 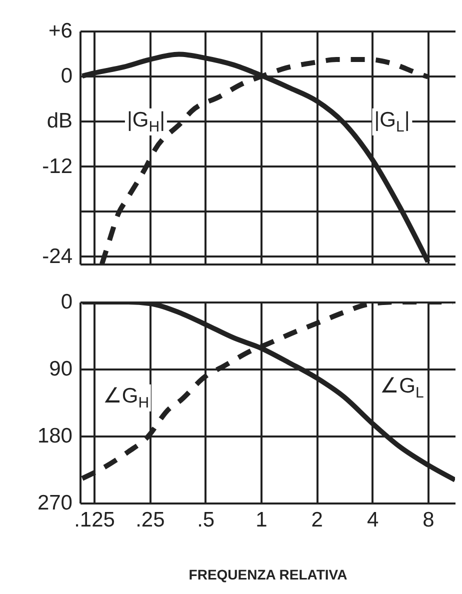 I want to click on y-tick-label: 270, so click(x=54, y=503).